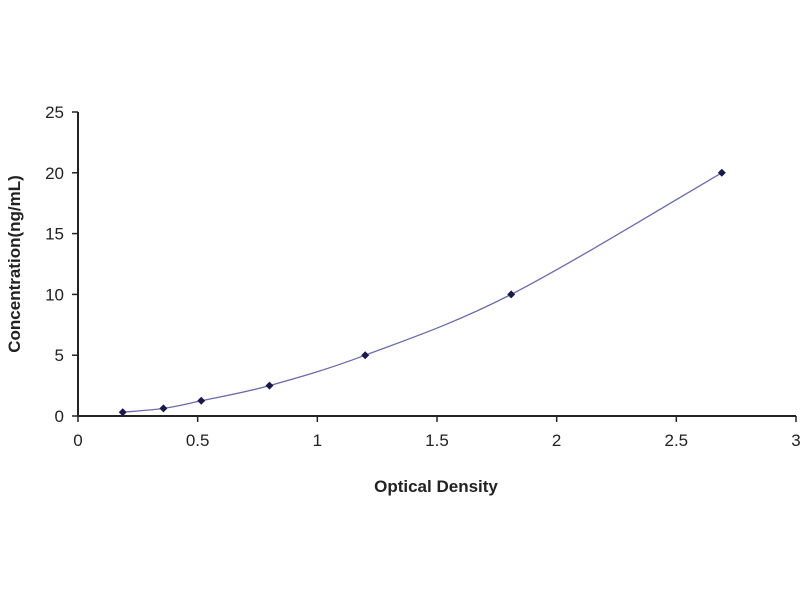 Image resolution: width=800 pixels, height=600 pixels. I want to click on y-tick-label: 10, so click(54, 294).